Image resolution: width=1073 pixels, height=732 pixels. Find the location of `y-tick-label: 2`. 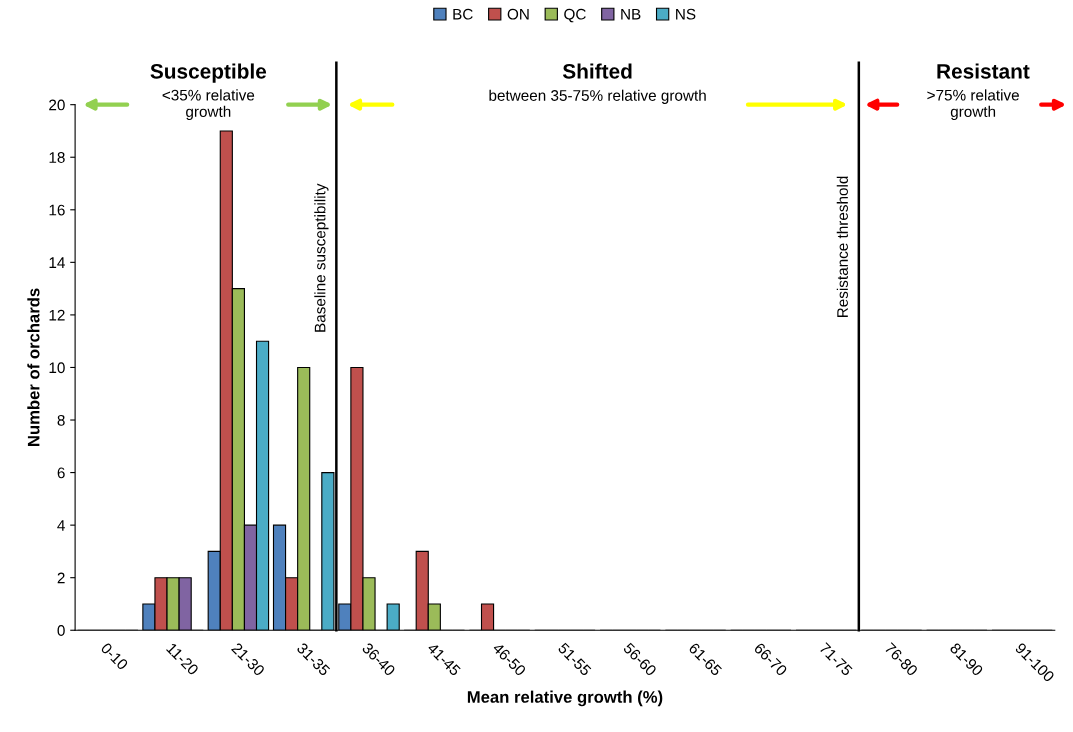

y-tick-label: 2 is located at coordinates (61, 578).